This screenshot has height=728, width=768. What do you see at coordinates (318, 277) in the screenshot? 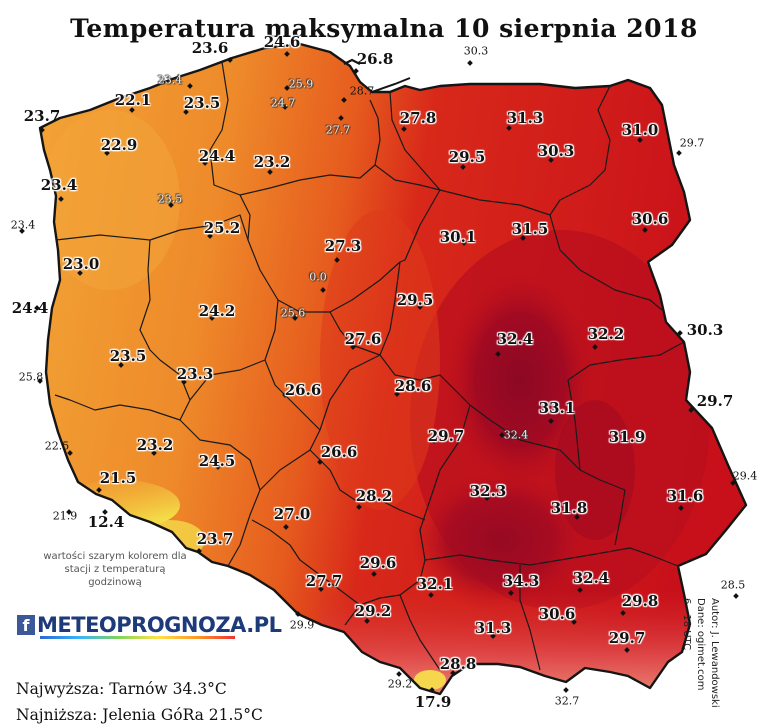
I see `station-temperature-label: 0.0` at bounding box center [318, 277].